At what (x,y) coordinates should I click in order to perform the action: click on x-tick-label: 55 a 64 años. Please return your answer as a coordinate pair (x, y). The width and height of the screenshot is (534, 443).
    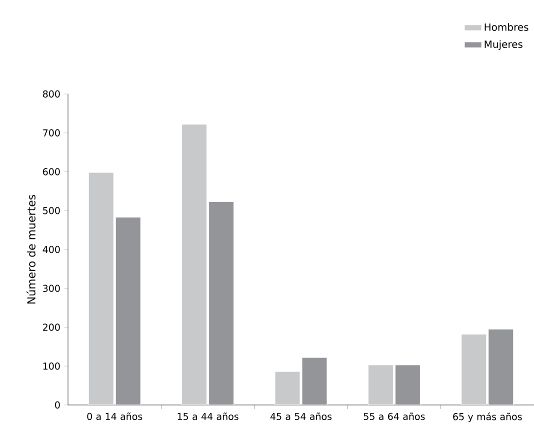
    Looking at the image, I should click on (394, 416).